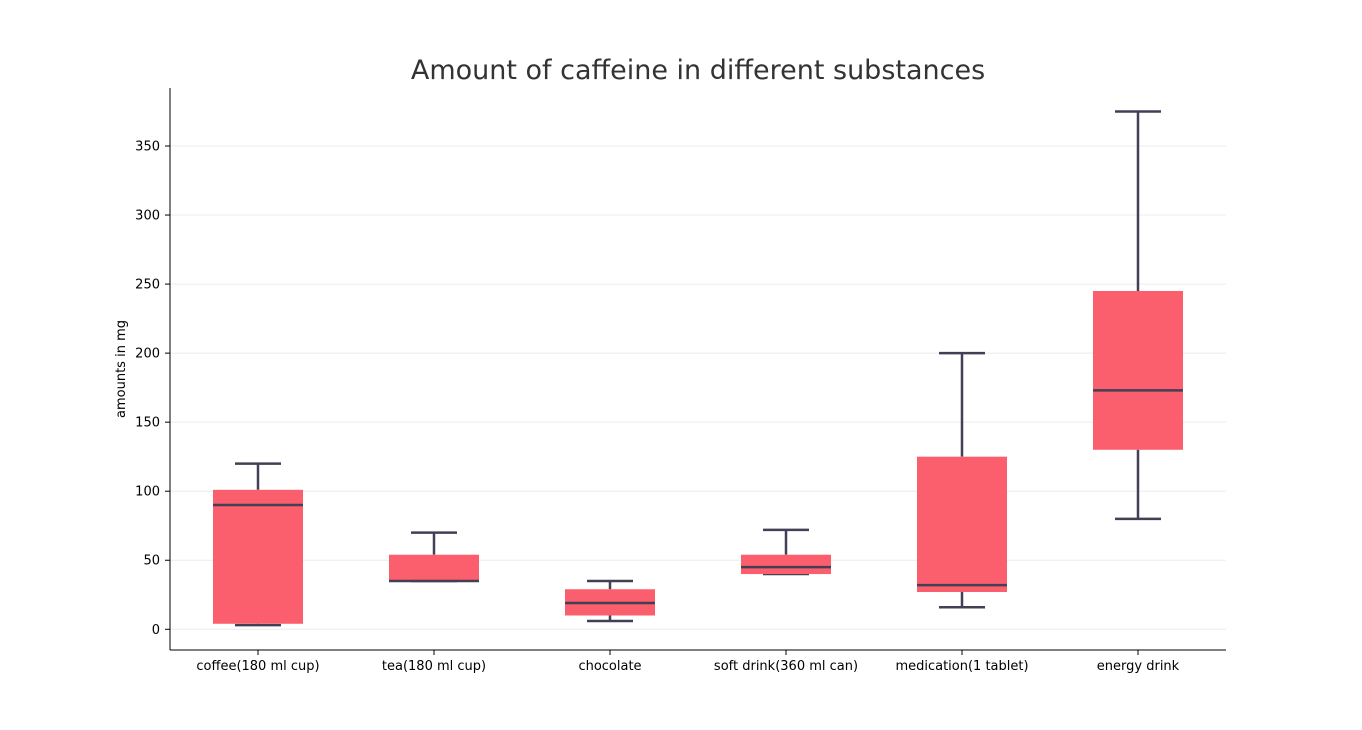 The height and width of the screenshot is (730, 1362). I want to click on x-tick-label: tea(180 ml cup), so click(434, 666).